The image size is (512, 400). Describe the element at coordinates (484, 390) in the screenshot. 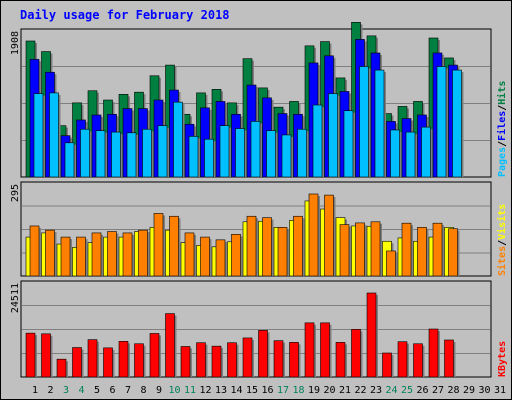

I see `x-tick-label-30: 30` at that location.